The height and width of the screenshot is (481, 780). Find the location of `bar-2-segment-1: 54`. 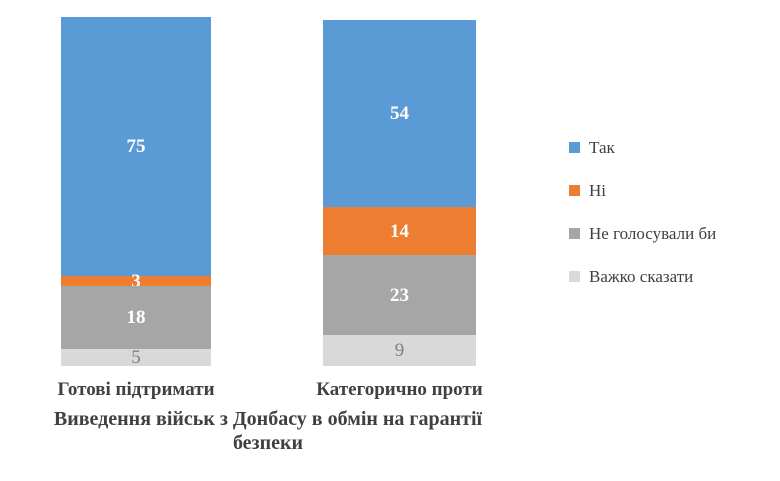

bar-2-segment-1: 54 is located at coordinates (399, 113).